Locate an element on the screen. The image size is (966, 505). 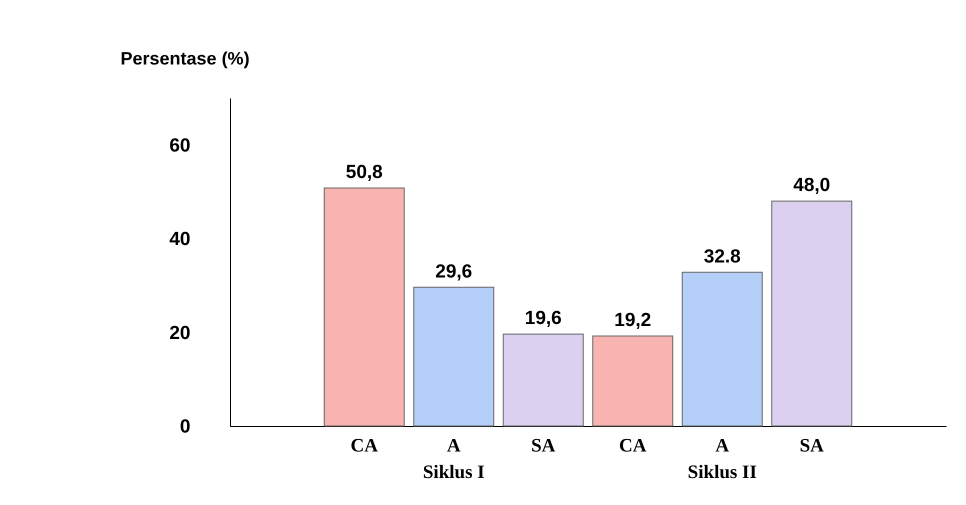
text: Siklus I is located at coordinates (453, 472).